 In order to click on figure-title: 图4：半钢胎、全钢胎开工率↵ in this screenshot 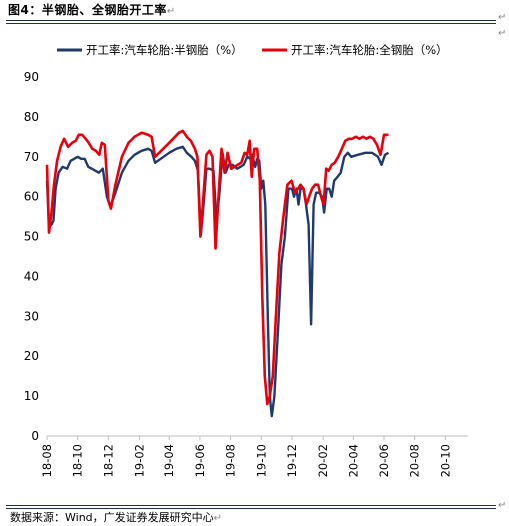, I will do `click(92, 10)`.